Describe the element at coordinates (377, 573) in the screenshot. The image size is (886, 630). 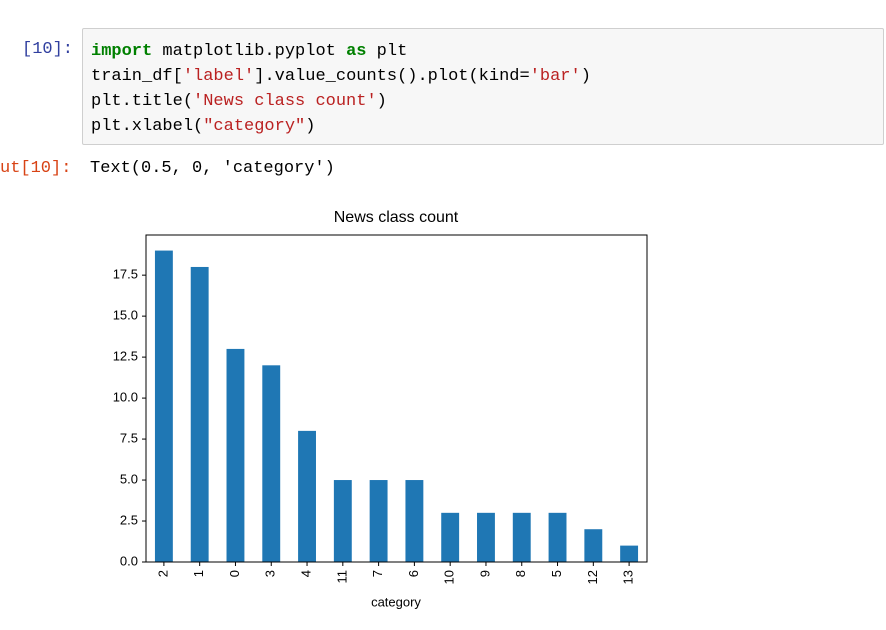
I see `x-tick-label: 7` at that location.